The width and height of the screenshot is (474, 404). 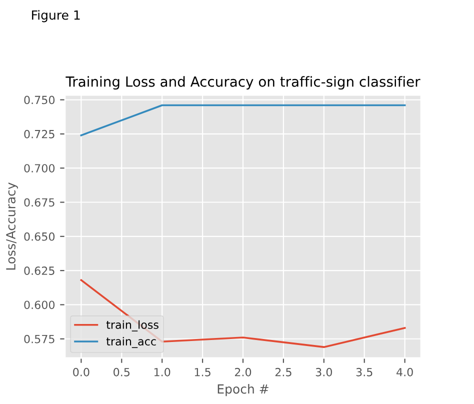 What do you see at coordinates (283, 372) in the screenshot?
I see `x-tick-label: 2.5` at bounding box center [283, 372].